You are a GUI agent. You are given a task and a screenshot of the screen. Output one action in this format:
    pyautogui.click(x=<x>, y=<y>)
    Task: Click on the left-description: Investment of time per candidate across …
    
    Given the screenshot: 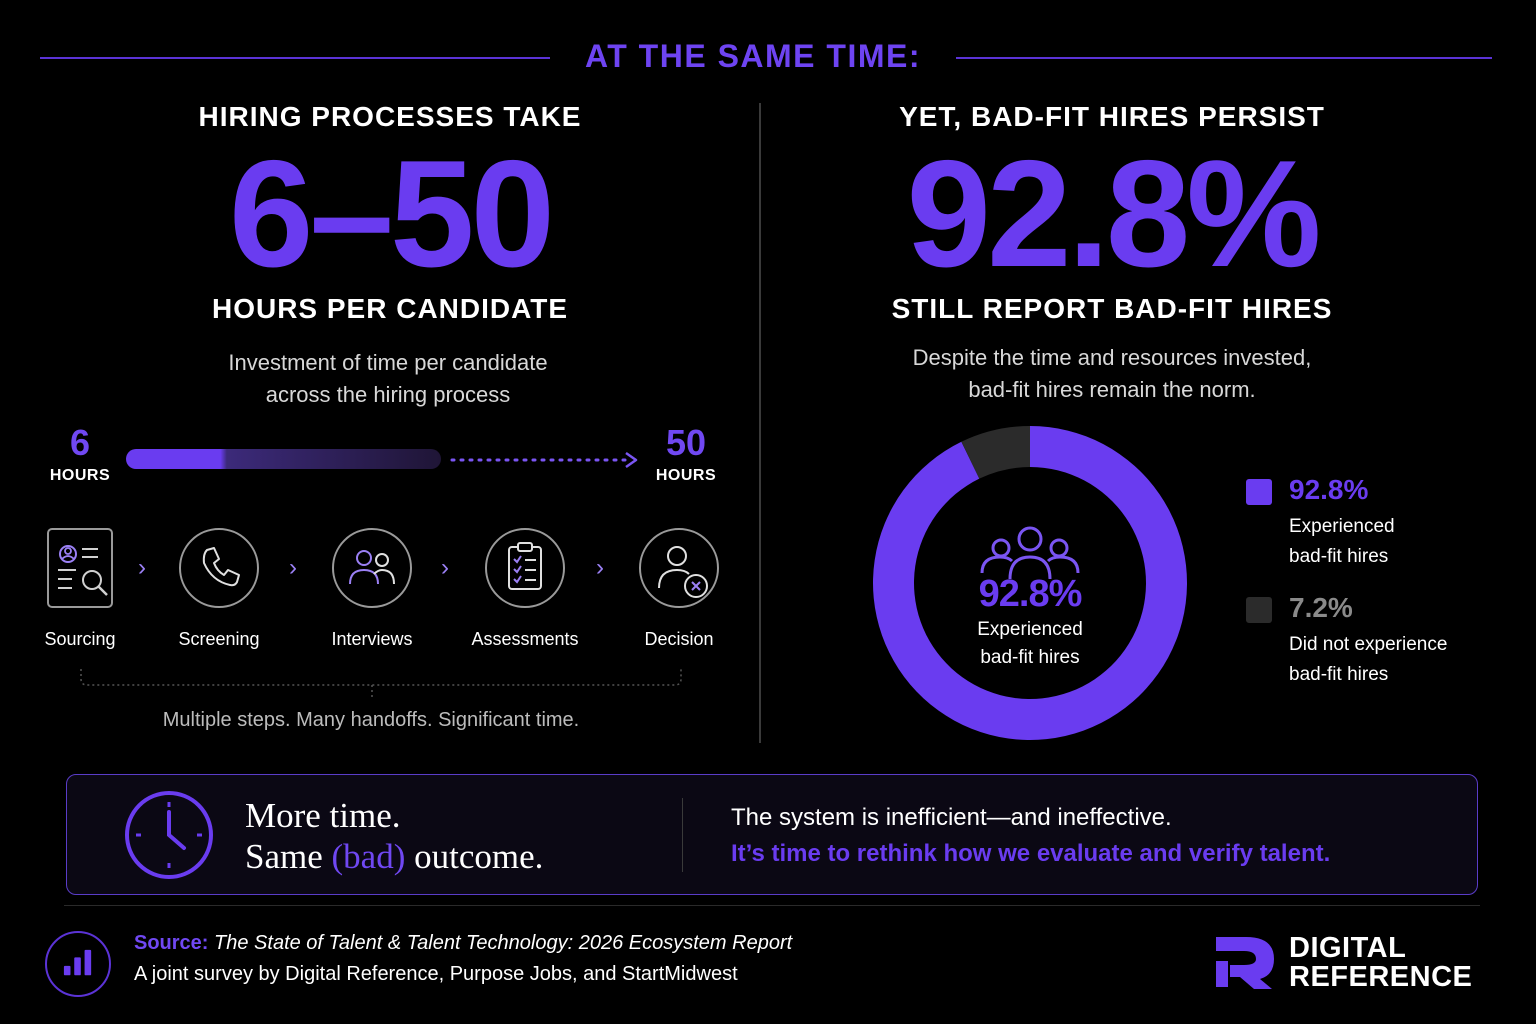 What is the action you would take?
    pyautogui.click(x=388, y=379)
    